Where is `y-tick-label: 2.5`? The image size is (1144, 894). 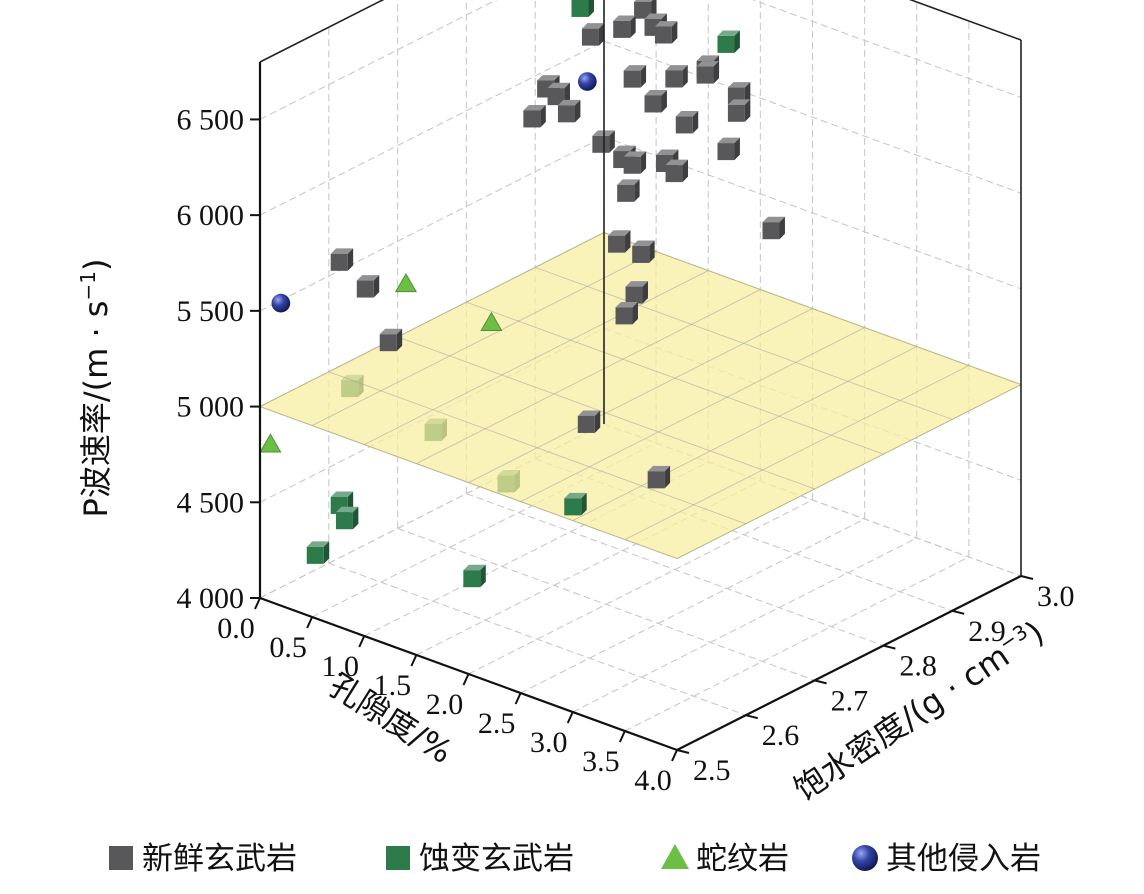
y-tick-label: 2.5 is located at coordinates (712, 770).